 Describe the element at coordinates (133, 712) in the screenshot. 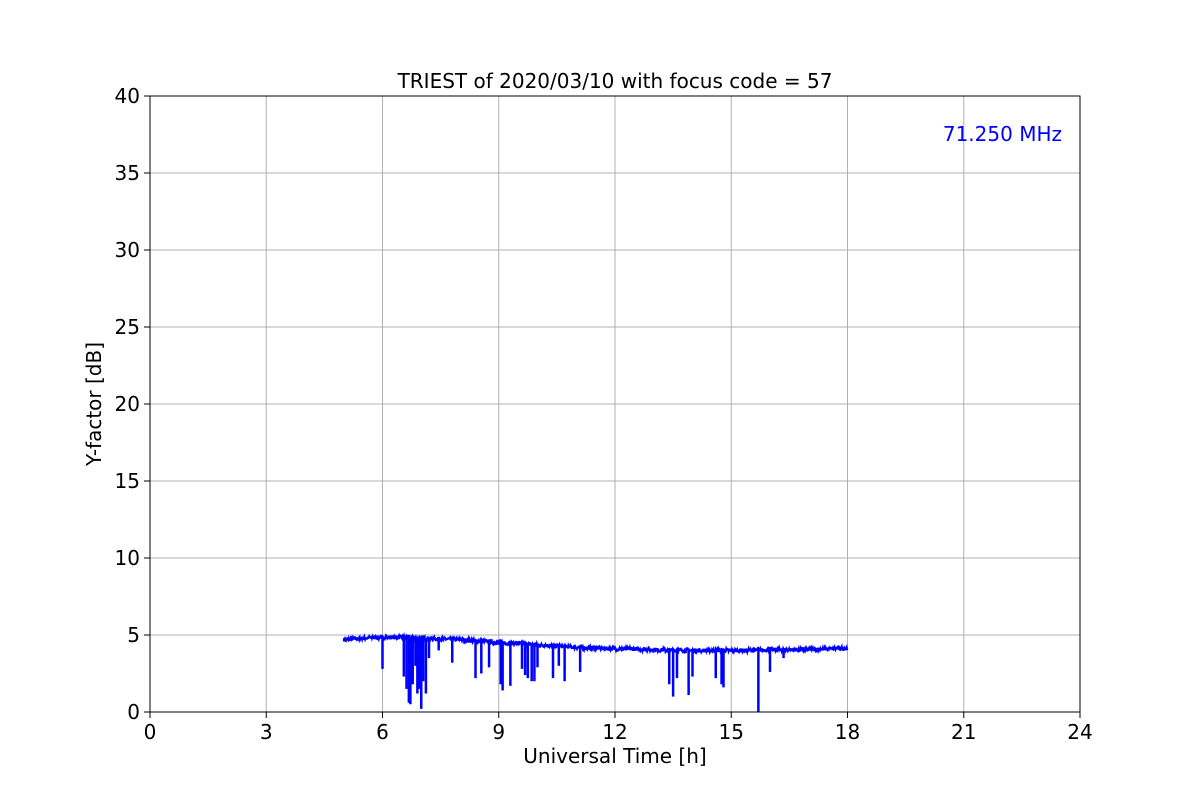

I see `y-tick-label: 0` at that location.